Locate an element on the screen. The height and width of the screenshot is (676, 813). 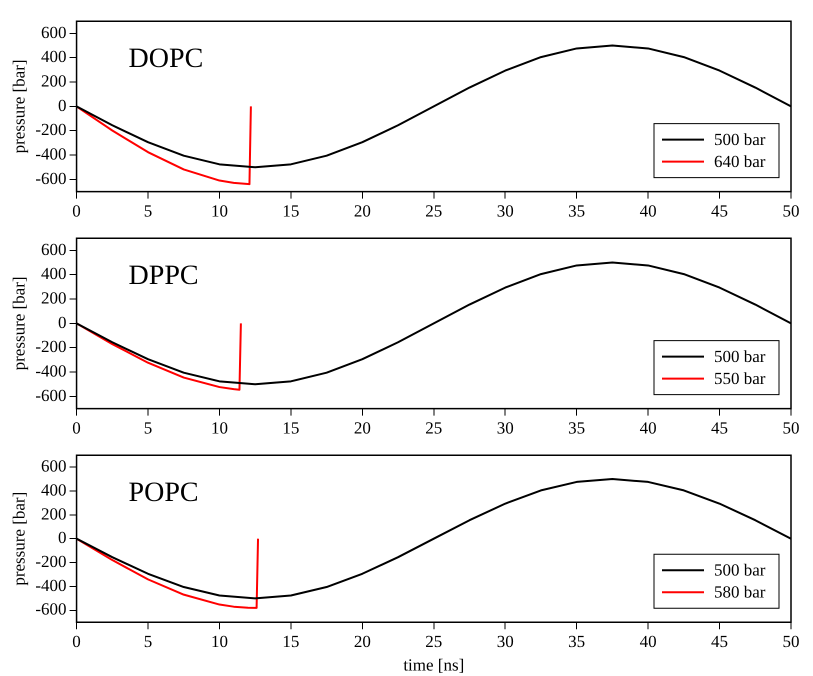
annotation: POPC is located at coordinates (163, 492).